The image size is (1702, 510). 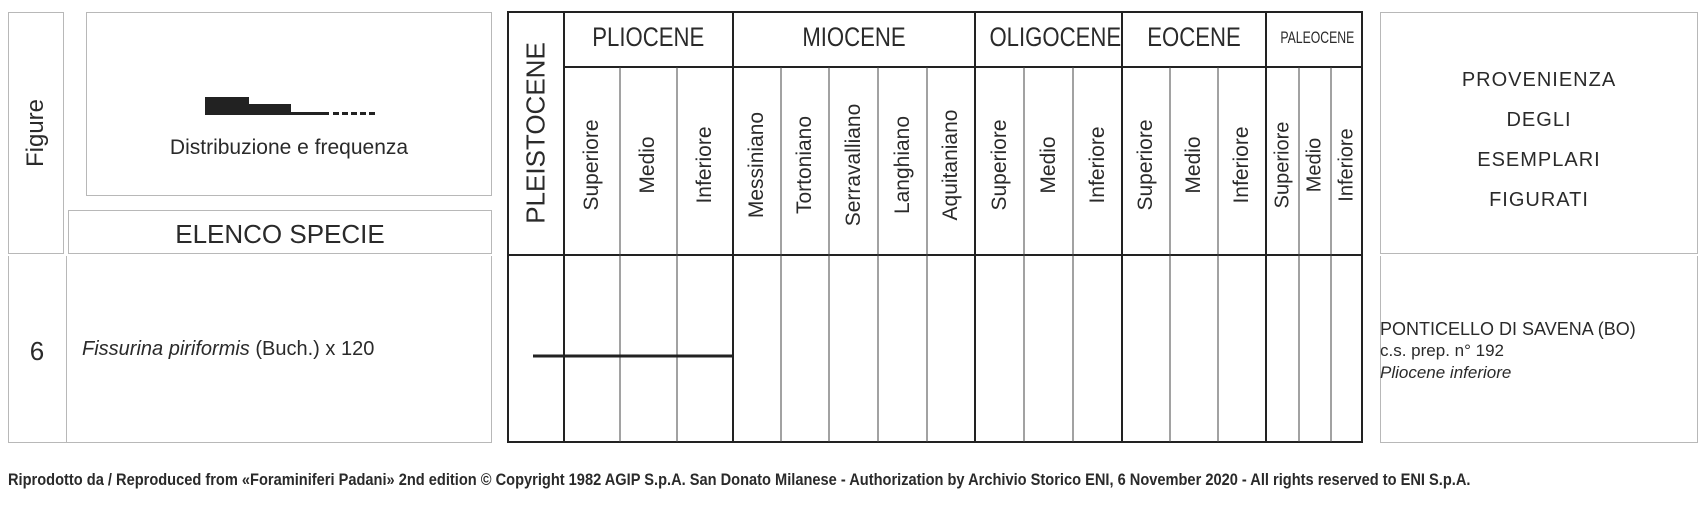 I want to click on species-header-box, so click(x=280, y=232).